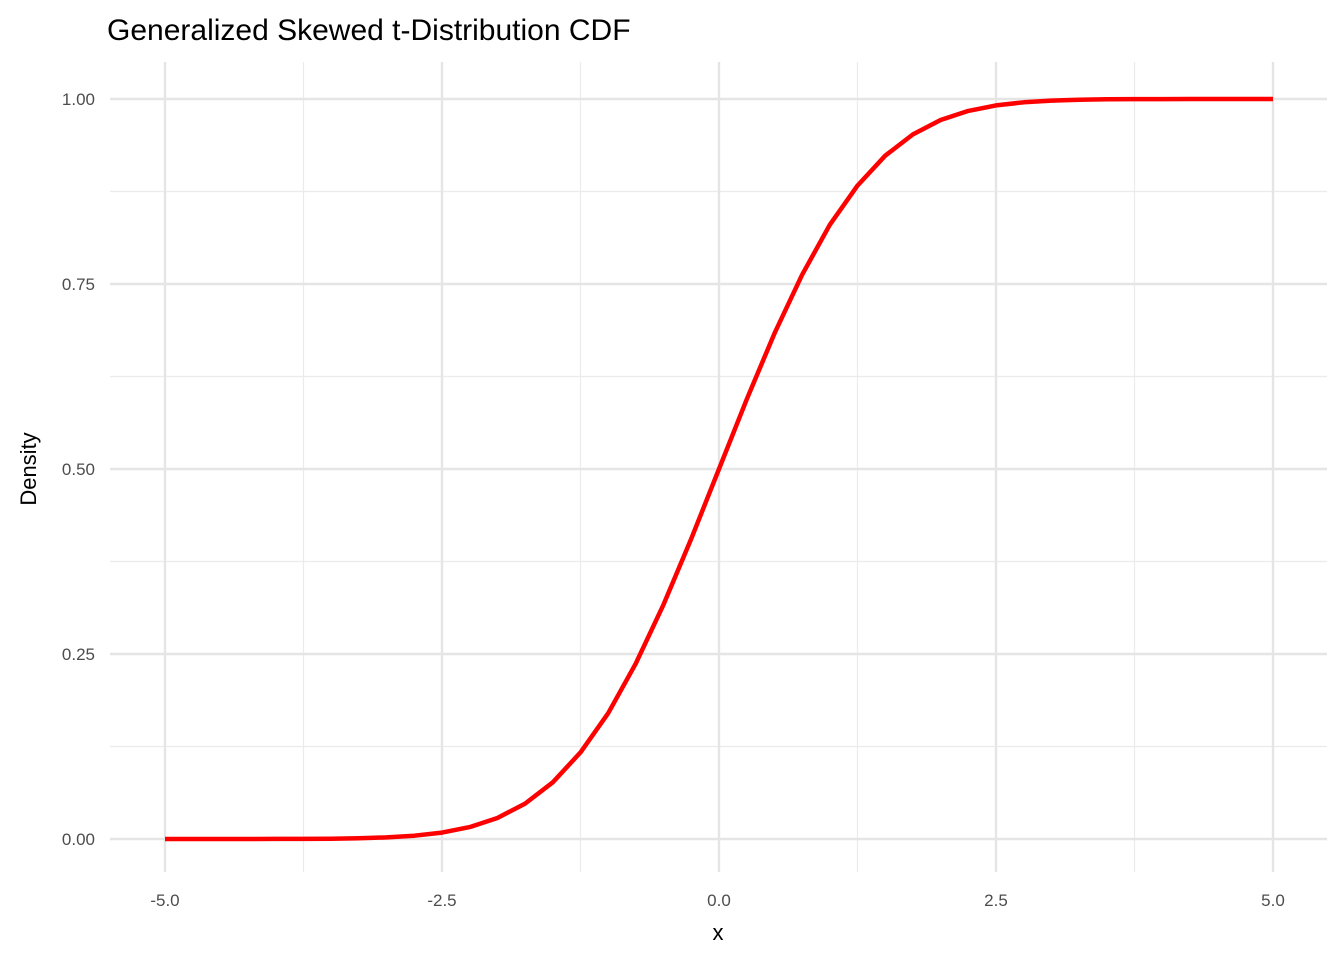 The width and height of the screenshot is (1344, 965). What do you see at coordinates (78, 99) in the screenshot?
I see `y-tick-label: 1.00` at bounding box center [78, 99].